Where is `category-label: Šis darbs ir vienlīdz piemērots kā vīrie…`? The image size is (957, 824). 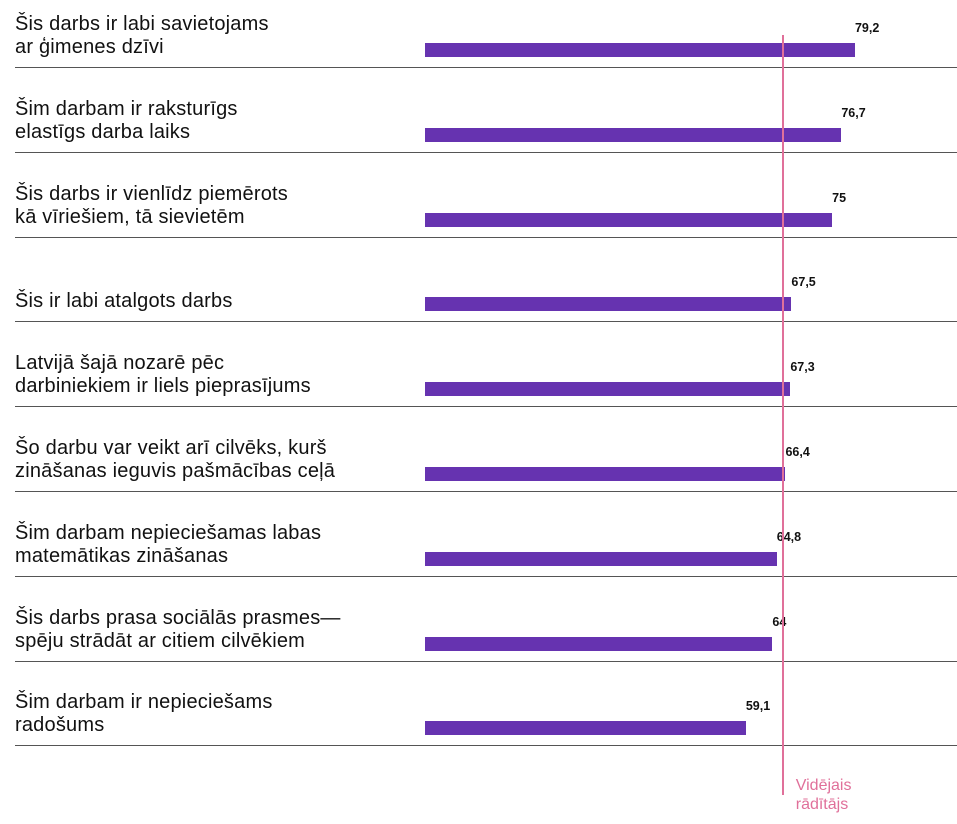 category-label: Šis darbs ir vienlīdz piemērots kā vīrie… is located at coordinates (151, 205).